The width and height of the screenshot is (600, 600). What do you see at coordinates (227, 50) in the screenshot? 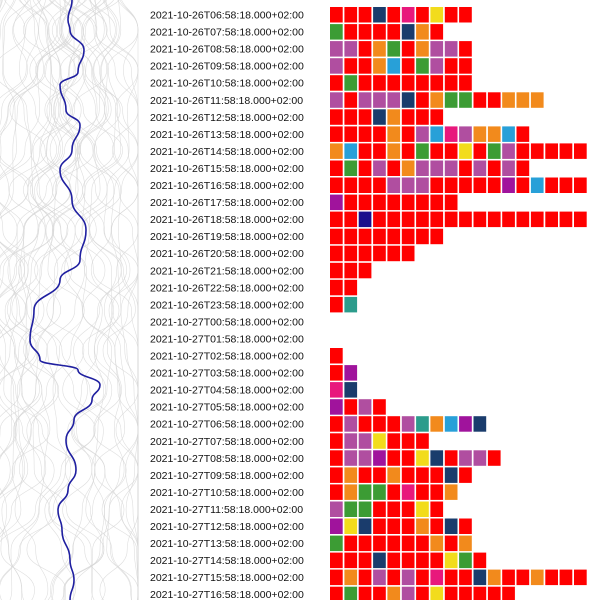
I see `row-time-label: 2021-10-26T08:58:18.000+02:00` at bounding box center [227, 50].